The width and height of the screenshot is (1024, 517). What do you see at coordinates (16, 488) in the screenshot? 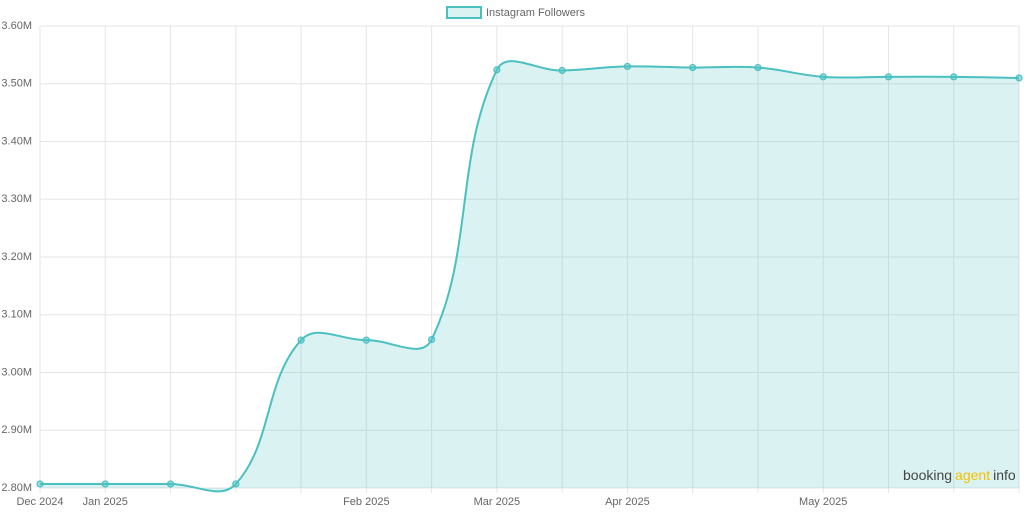
I see `y-tick-label: 2.80M` at bounding box center [16, 488].